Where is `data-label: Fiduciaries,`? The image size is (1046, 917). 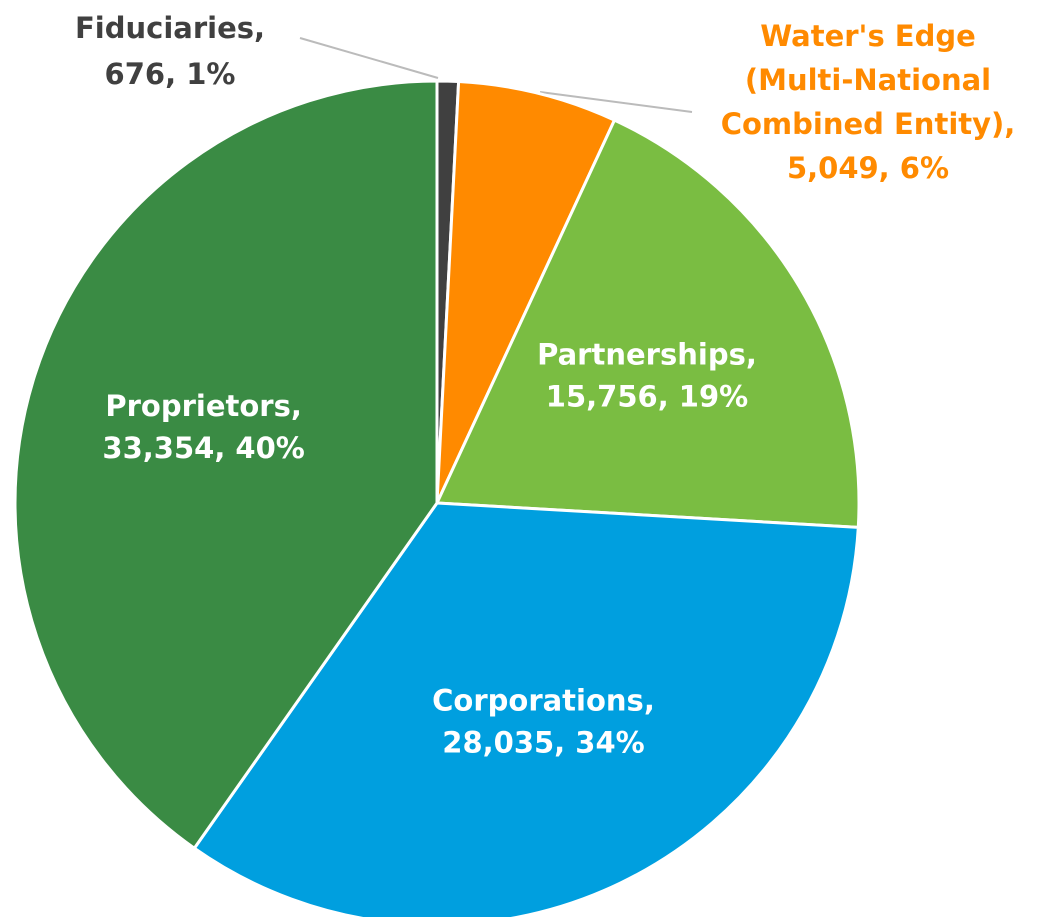 data-label: Fiduciaries, is located at coordinates (170, 28).